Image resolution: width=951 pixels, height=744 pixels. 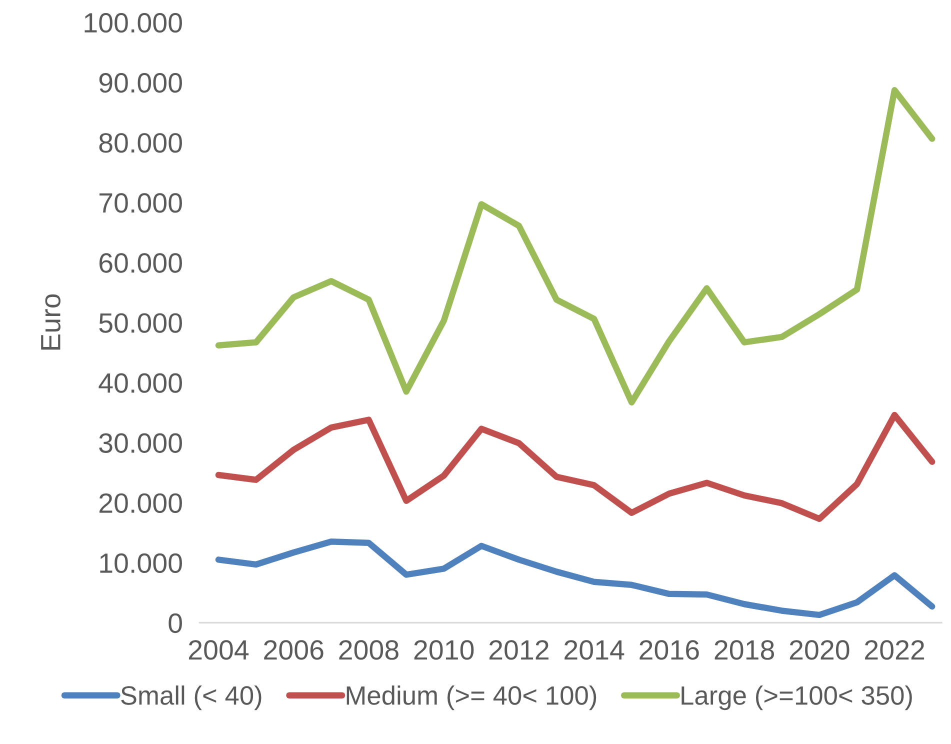 What do you see at coordinates (669, 650) in the screenshot?
I see `x-tick-label: 2016` at bounding box center [669, 650].